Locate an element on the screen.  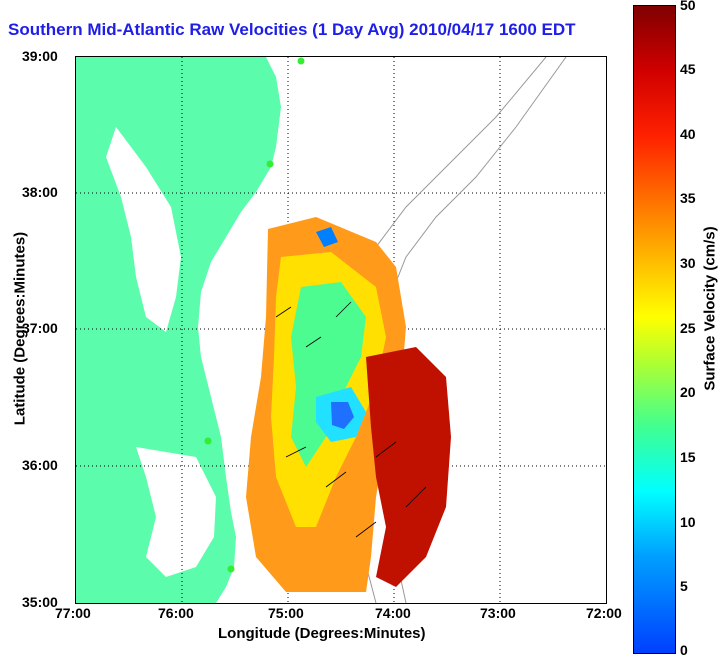
bay-water is located at coordinates (143, 229).